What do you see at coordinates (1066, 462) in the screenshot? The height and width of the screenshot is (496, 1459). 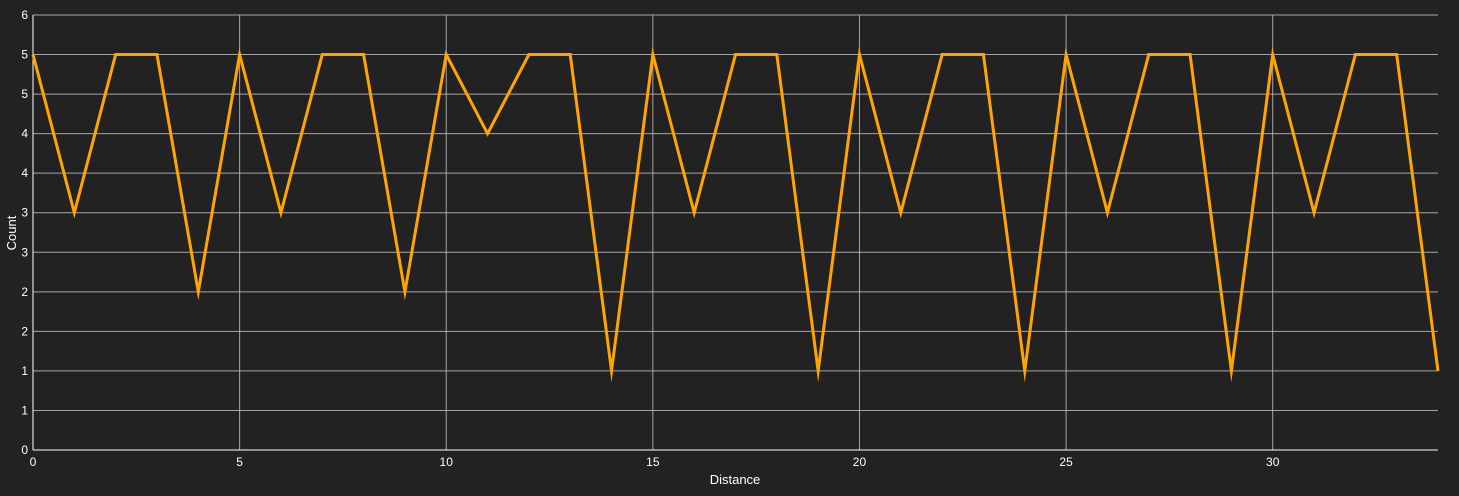 I see `x-tick-label: 25` at bounding box center [1066, 462].